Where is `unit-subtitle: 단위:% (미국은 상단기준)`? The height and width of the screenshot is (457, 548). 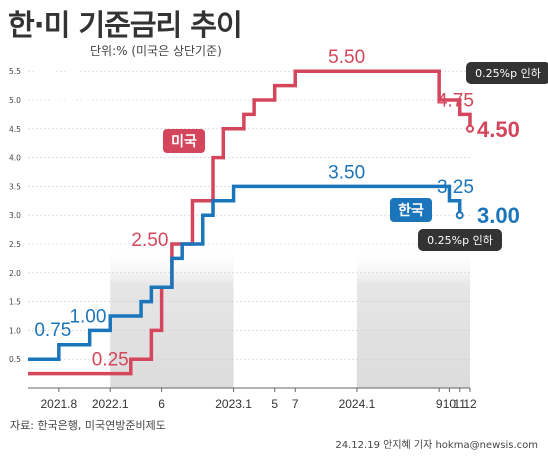 unit-subtitle: 단위:% (미국은 상단기준) is located at coordinates (156, 51).